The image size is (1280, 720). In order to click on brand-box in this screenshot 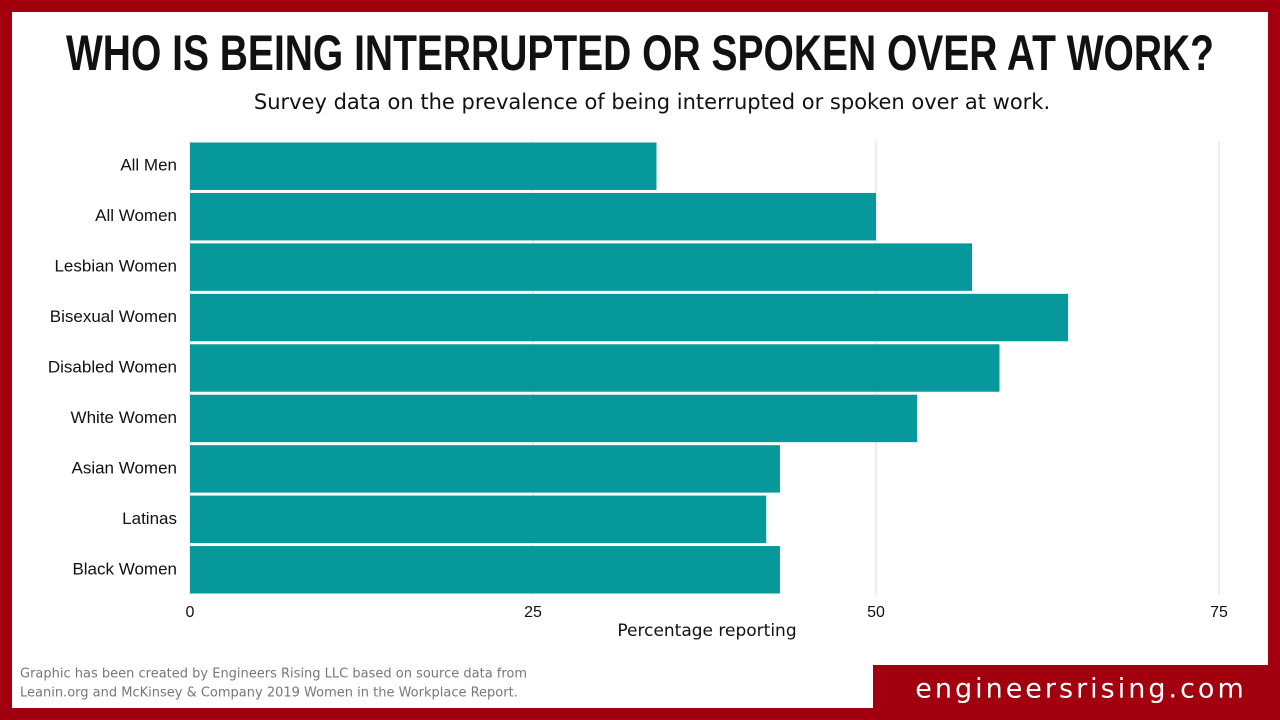, I will do `click(1070, 686)`.